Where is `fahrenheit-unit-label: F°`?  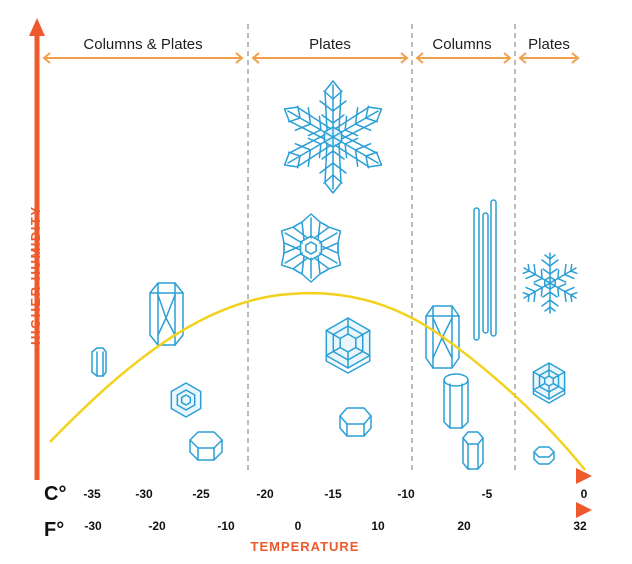 fahrenheit-unit-label: F° is located at coordinates (54, 530).